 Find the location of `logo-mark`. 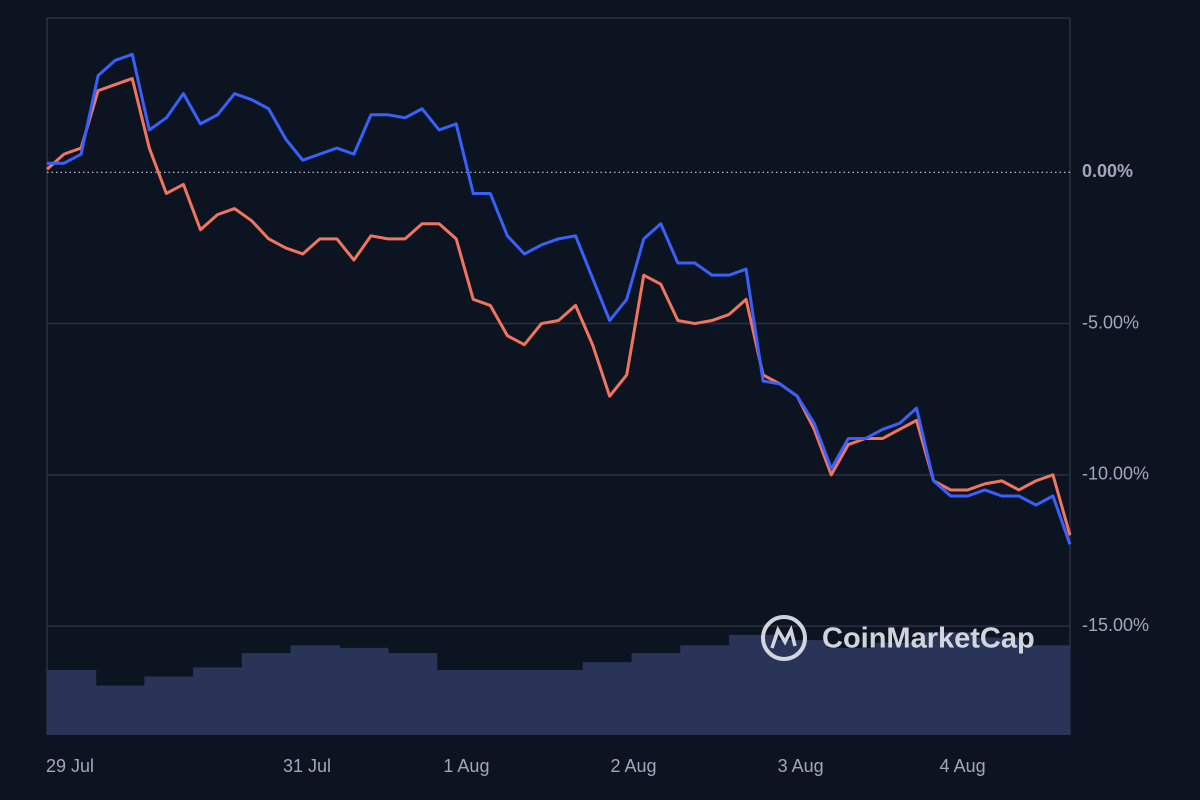

logo-mark is located at coordinates (783, 636).